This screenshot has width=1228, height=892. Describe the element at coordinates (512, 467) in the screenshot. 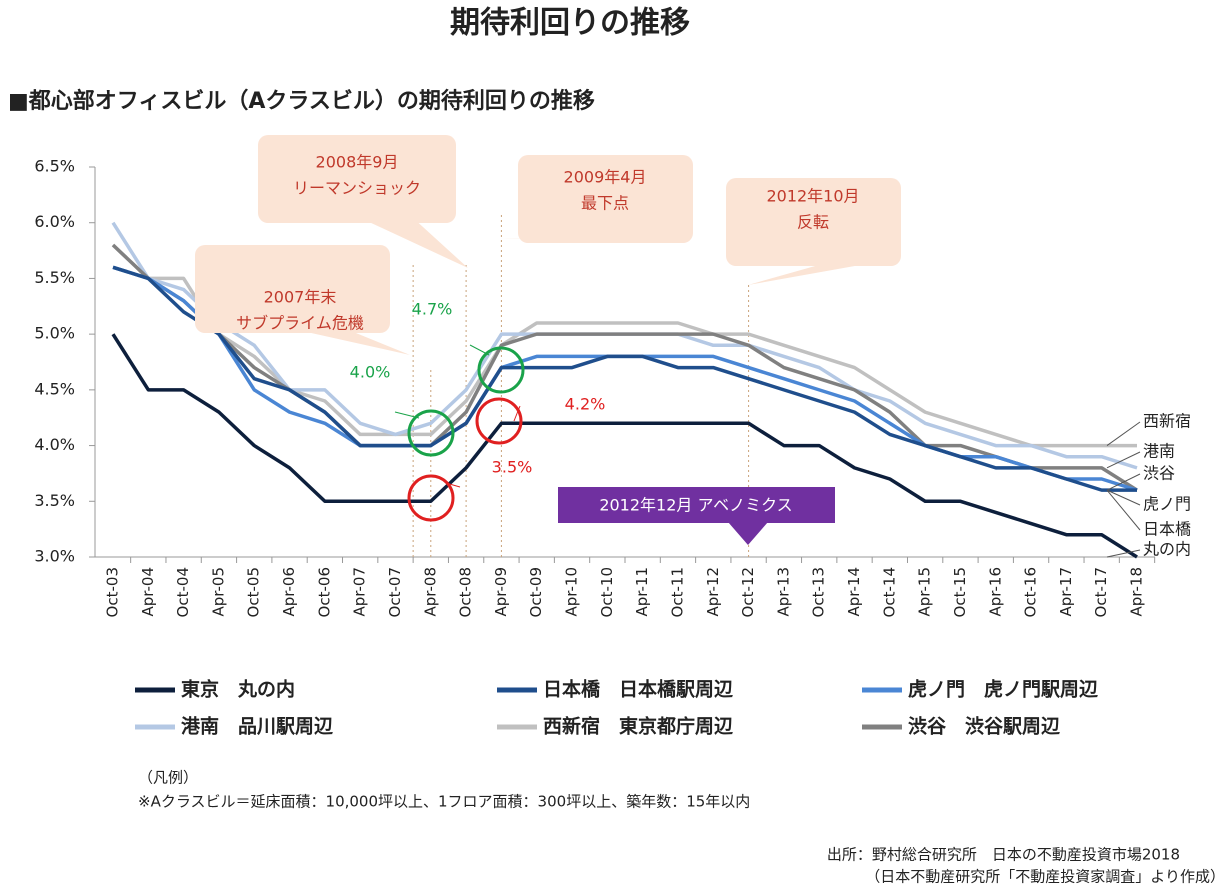

I see `circle-label: 3.5%` at that location.